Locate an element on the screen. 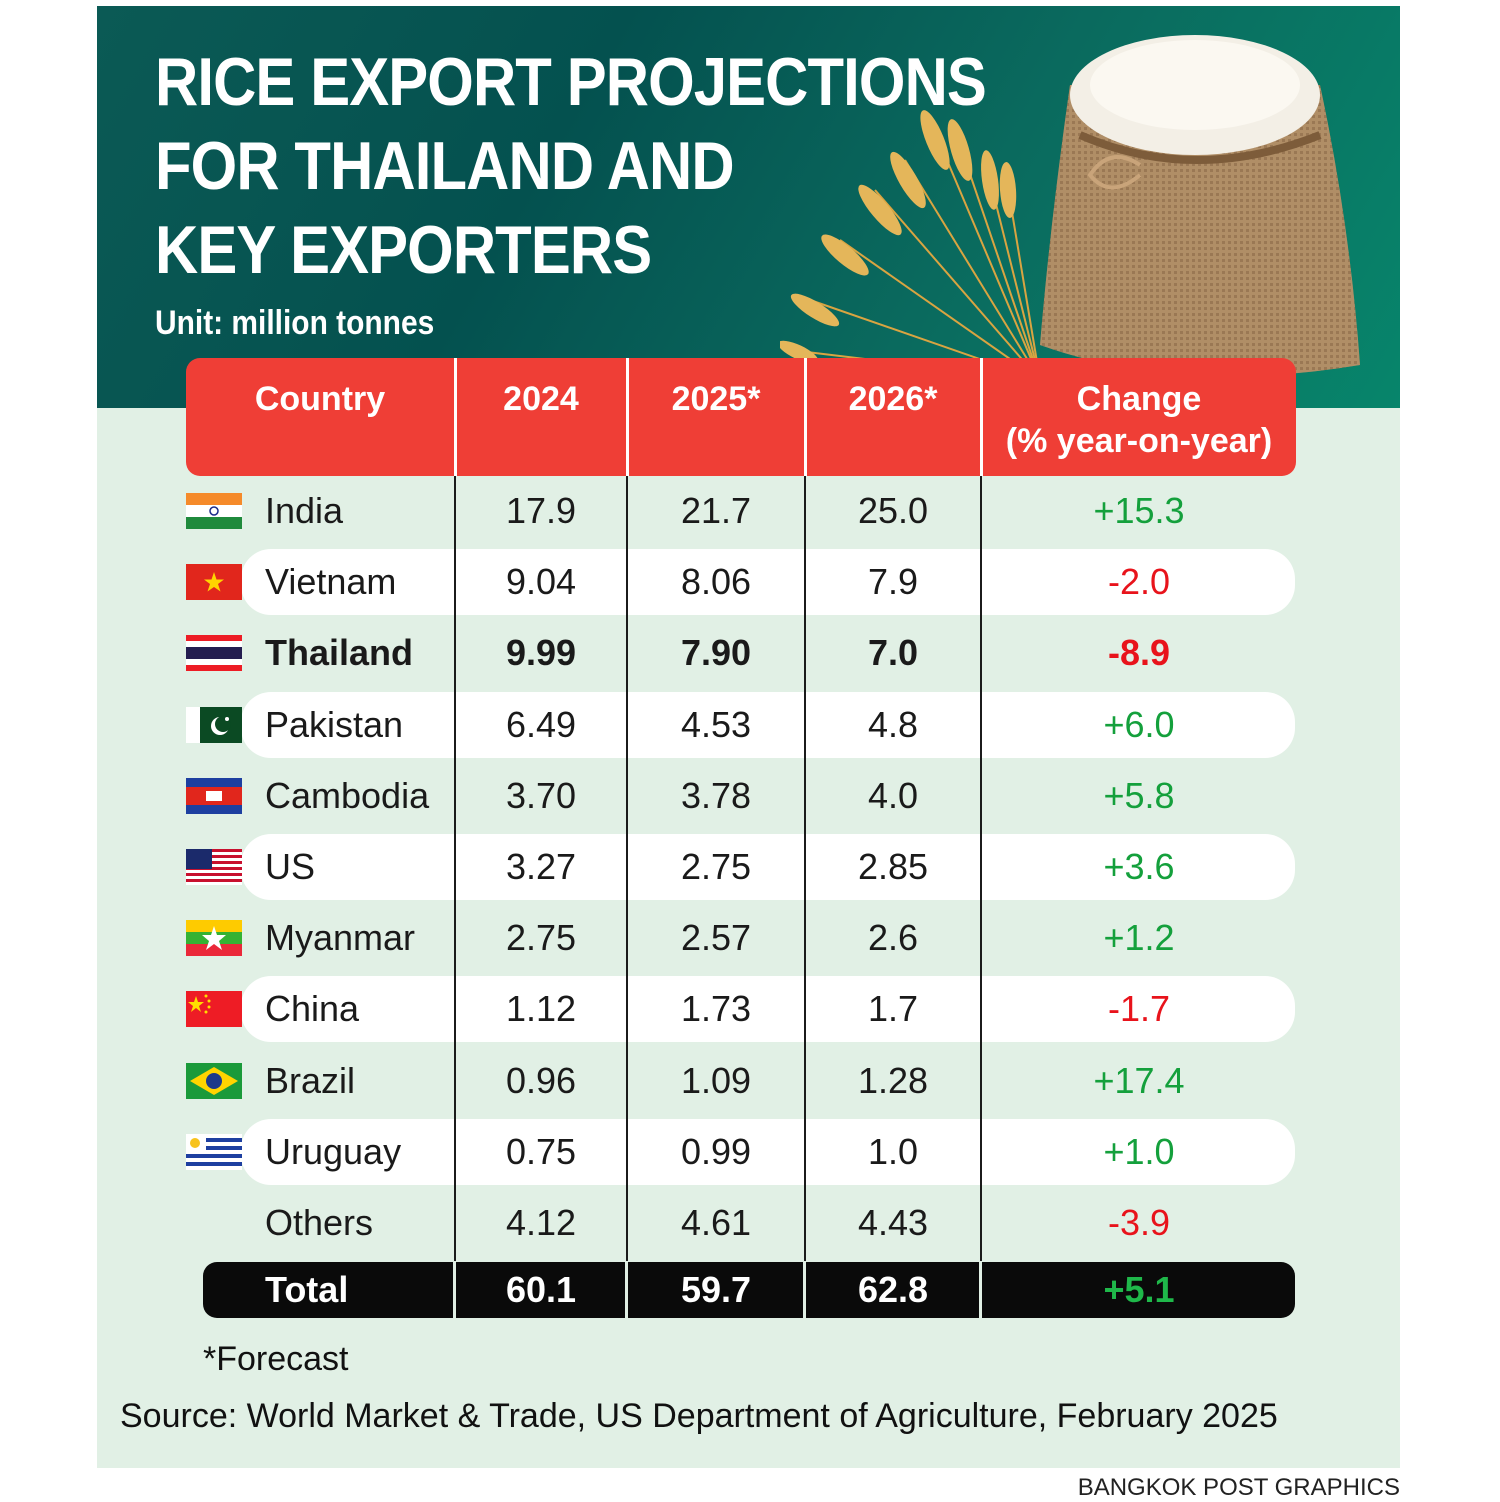 Image resolution: width=1500 pixels, height=1502 pixels. value-2025: 21.7 is located at coordinates (716, 510).